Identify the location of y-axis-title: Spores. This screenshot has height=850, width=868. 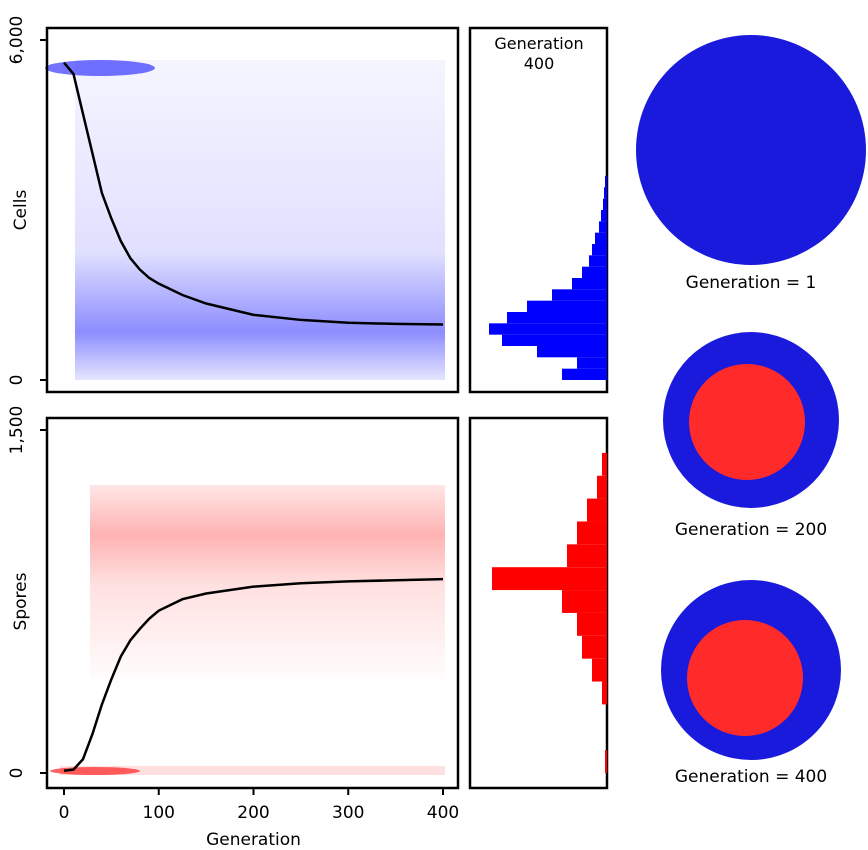
(21, 601).